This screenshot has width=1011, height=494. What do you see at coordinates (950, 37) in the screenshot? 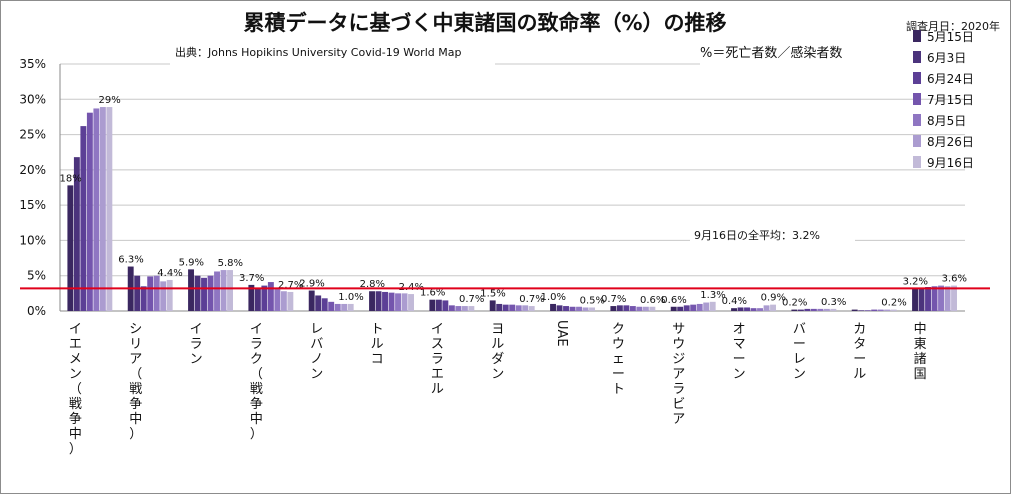
I see `legend-label: 5月15日` at bounding box center [950, 37].